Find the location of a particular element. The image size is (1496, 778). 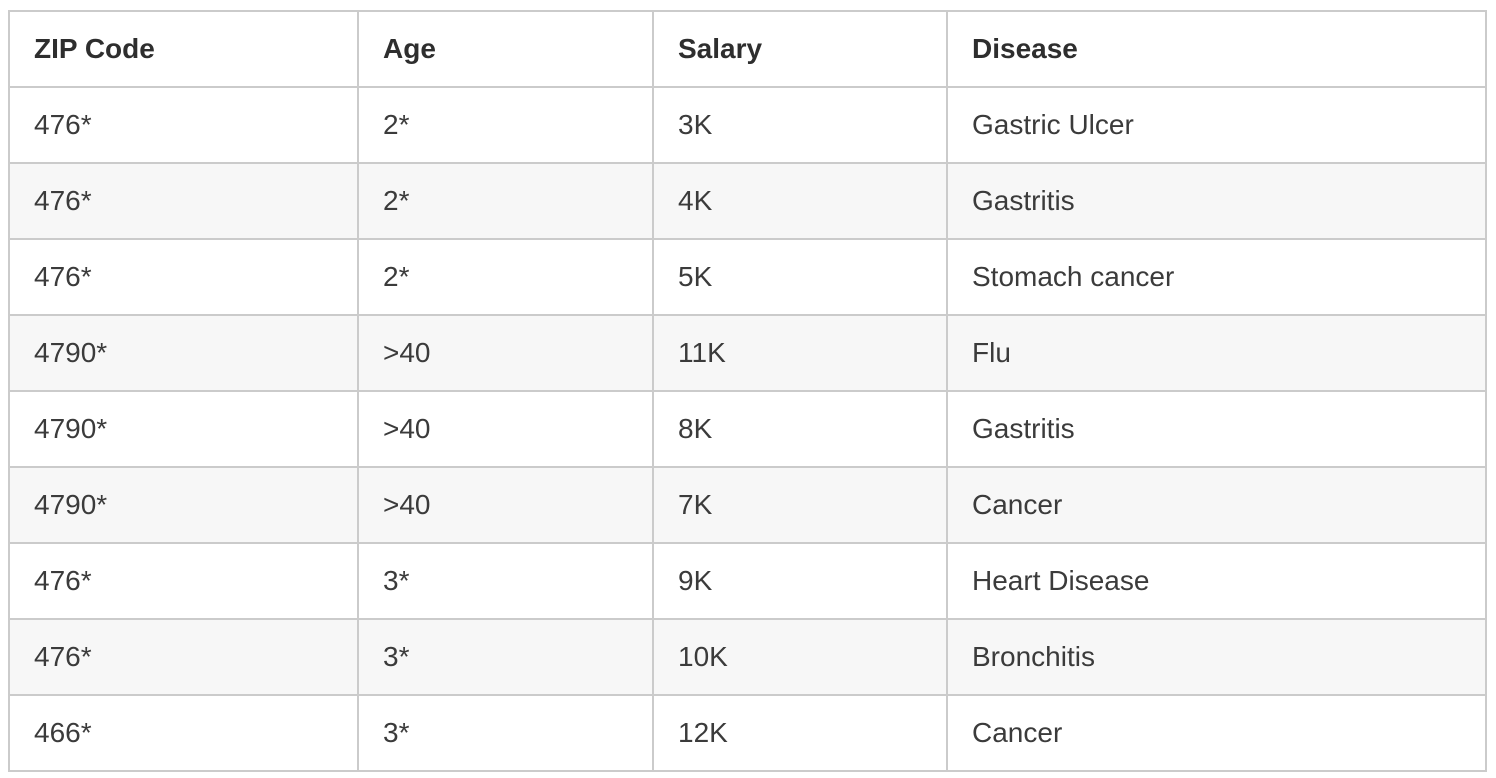

column-header-disease: Disease is located at coordinates (1216, 49).